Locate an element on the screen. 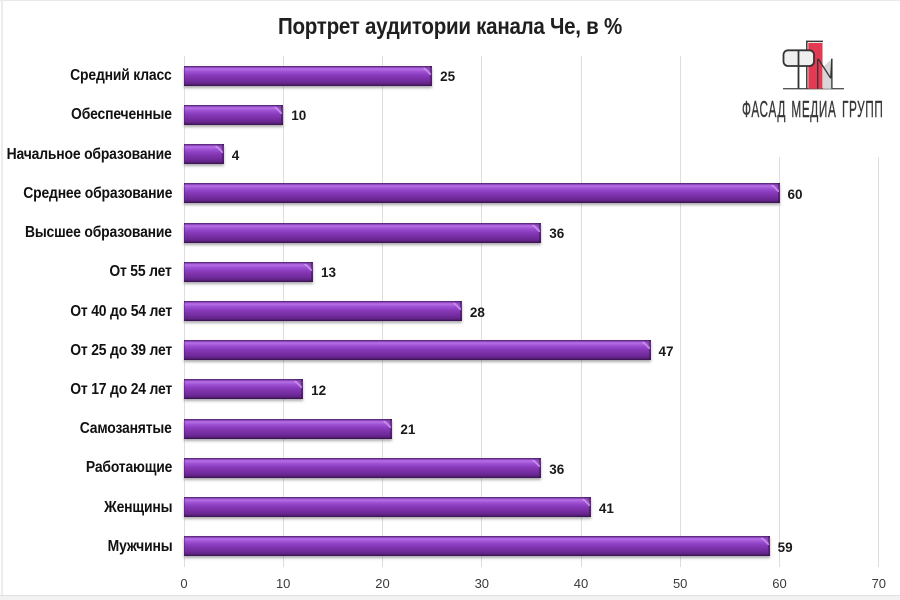 The height and width of the screenshot is (600, 900). svg-text: ФАСАД МЕДИА ГРУПП is located at coordinates (813, 109).